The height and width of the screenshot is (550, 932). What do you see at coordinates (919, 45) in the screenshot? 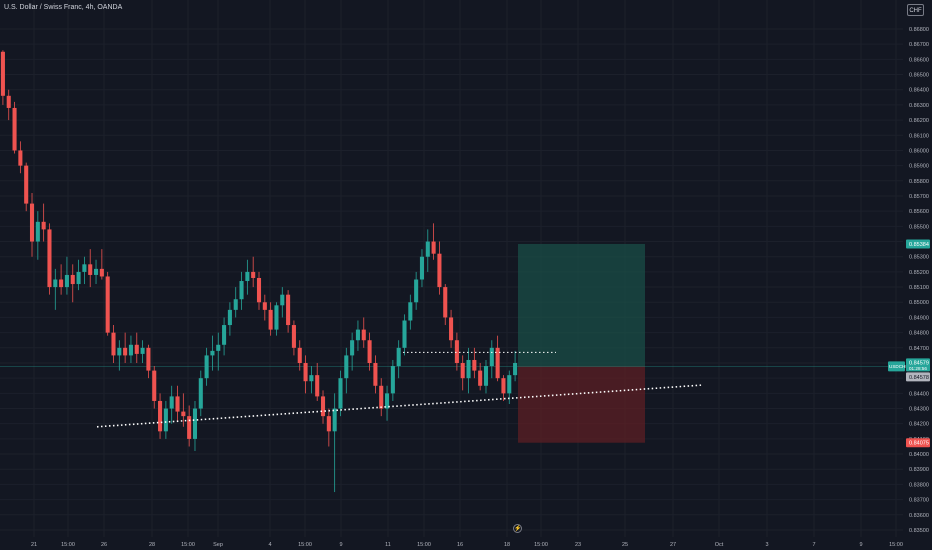
I see `price-tick-label: 0.86700` at bounding box center [919, 45].